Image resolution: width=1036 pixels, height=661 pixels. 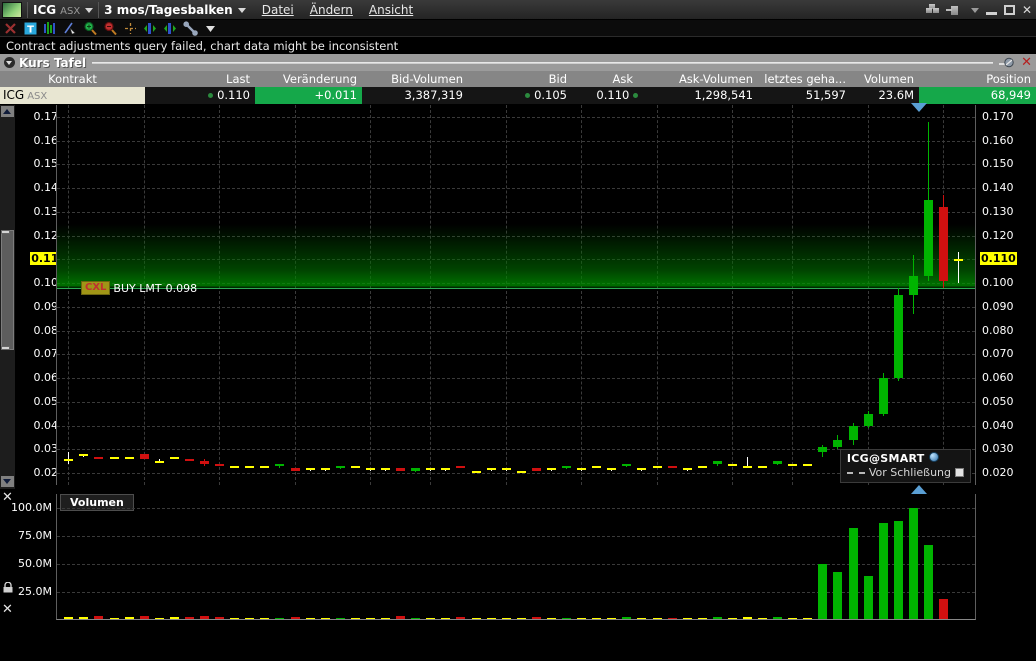 I want to click on col-veraenderung: Veränderung, so click(x=319, y=79).